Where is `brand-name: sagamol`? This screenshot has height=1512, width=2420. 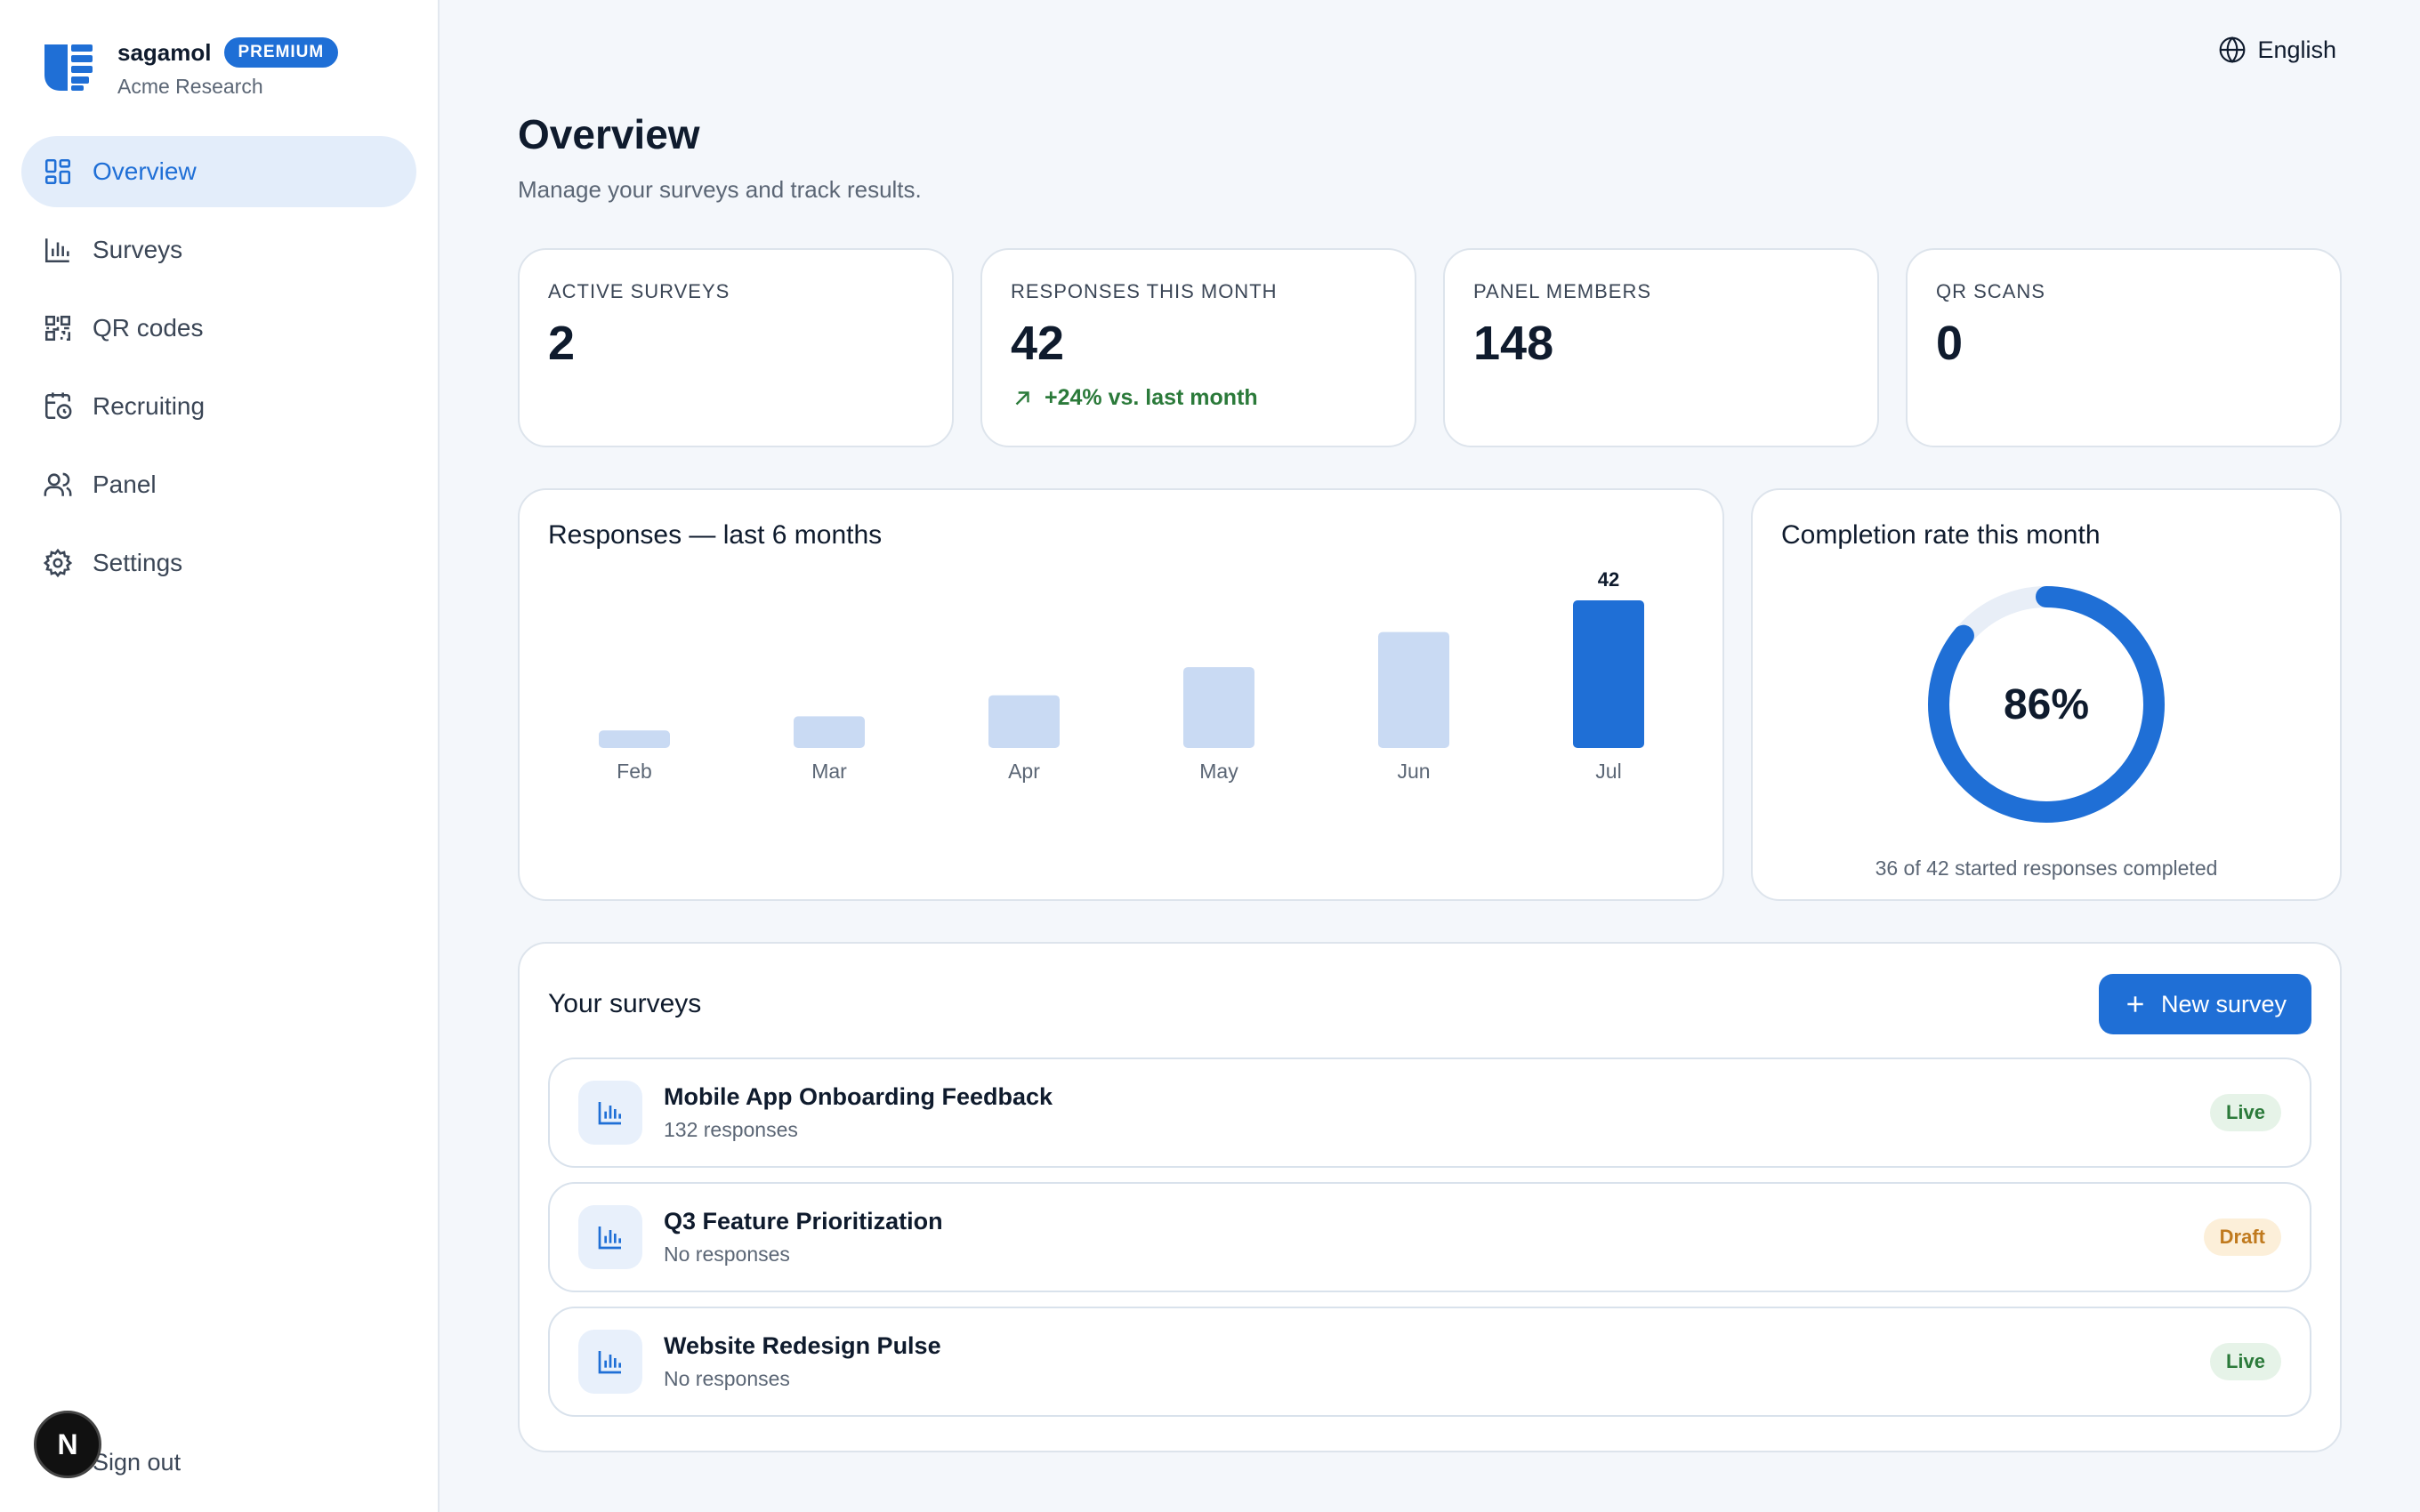 brand-name: sagamol is located at coordinates (164, 52).